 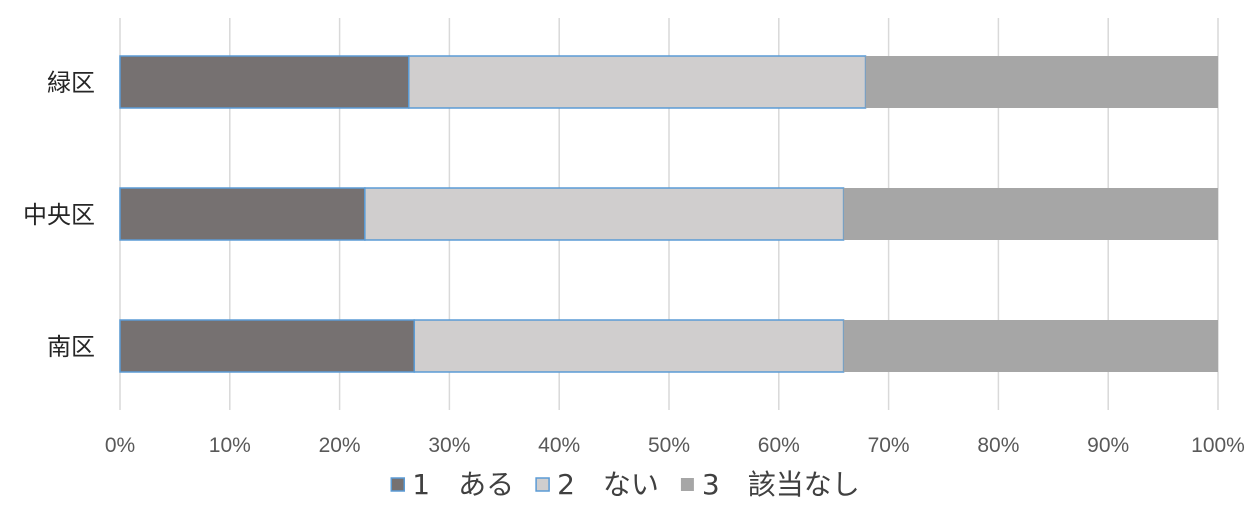 What do you see at coordinates (463, 484) in the screenshot?
I see `legend-label: 1 ある` at bounding box center [463, 484].